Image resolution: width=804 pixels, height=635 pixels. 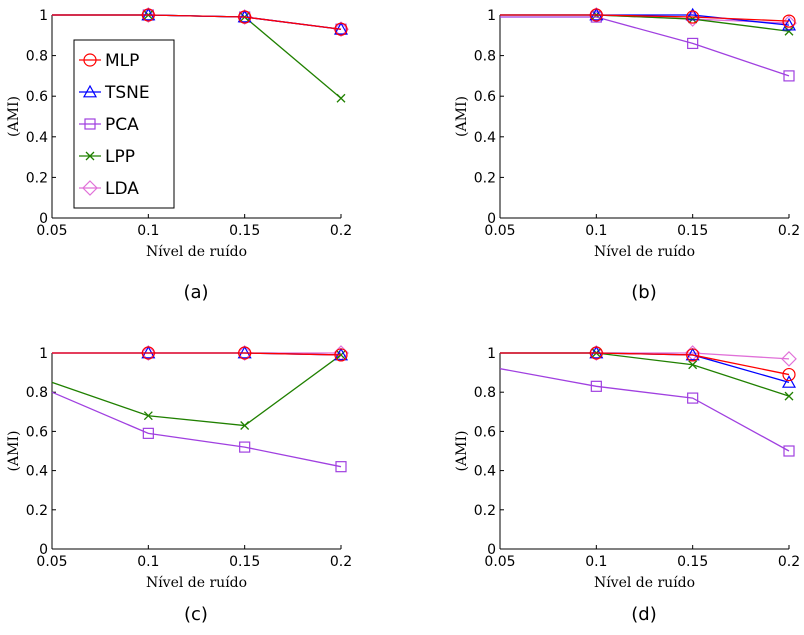 I want to click on panel-caption: (b), so click(x=643, y=292).